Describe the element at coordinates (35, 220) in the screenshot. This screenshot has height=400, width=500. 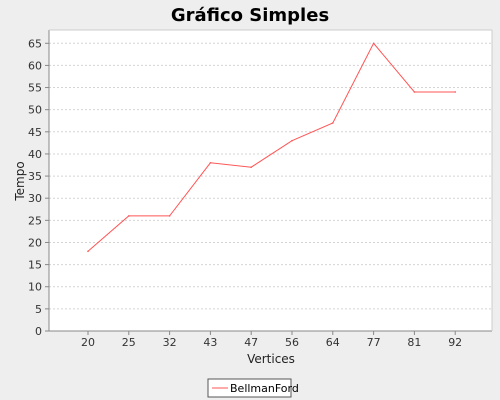
I see `y-tick-label: 25` at that location.